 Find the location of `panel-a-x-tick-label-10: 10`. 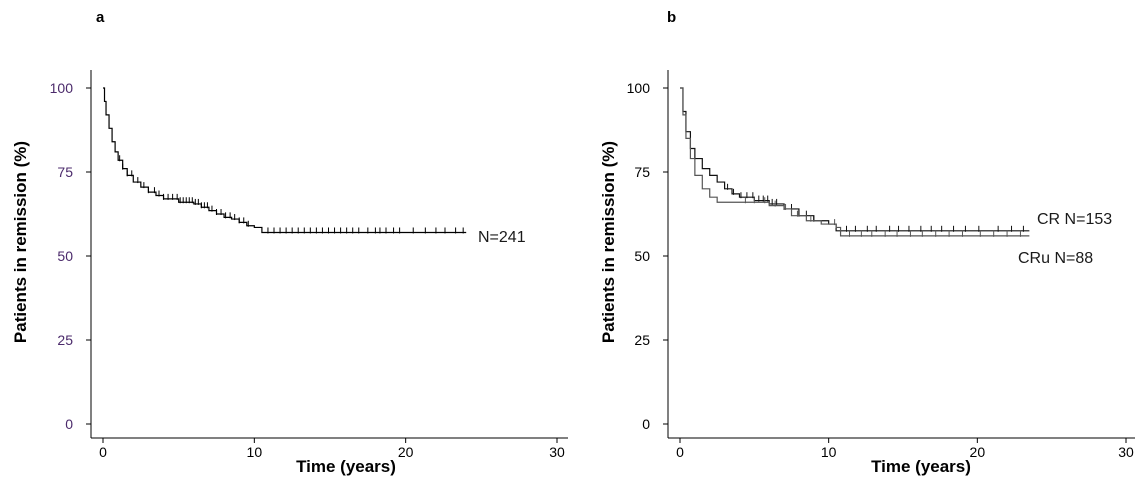

panel-a-x-tick-label-10: 10 is located at coordinates (255, 452).